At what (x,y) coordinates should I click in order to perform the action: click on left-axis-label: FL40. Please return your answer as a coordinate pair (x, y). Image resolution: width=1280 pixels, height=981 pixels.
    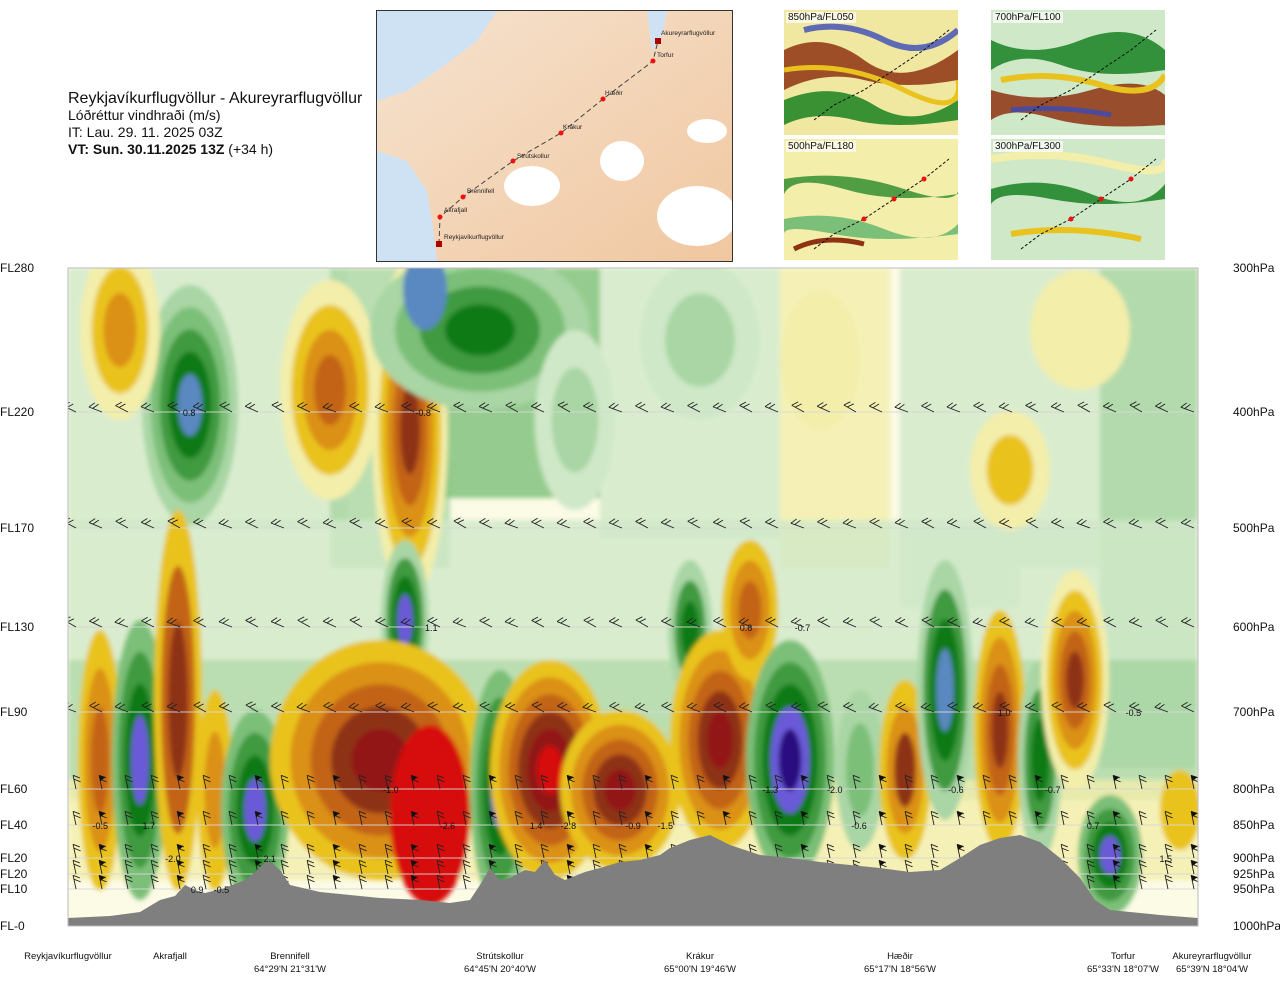
    Looking at the image, I should click on (14, 825).